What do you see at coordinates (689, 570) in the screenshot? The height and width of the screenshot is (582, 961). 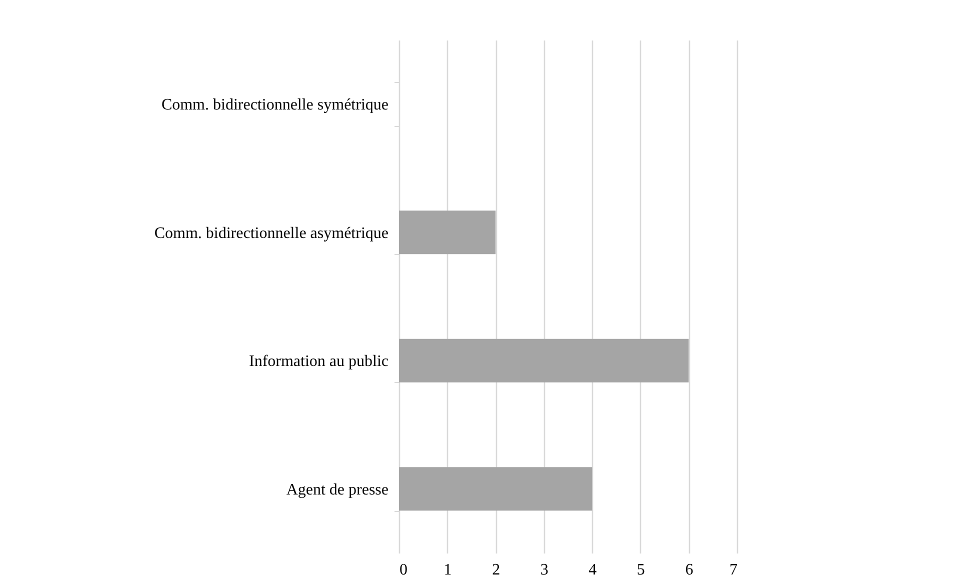 I see `x-tick-label: 6` at bounding box center [689, 570].